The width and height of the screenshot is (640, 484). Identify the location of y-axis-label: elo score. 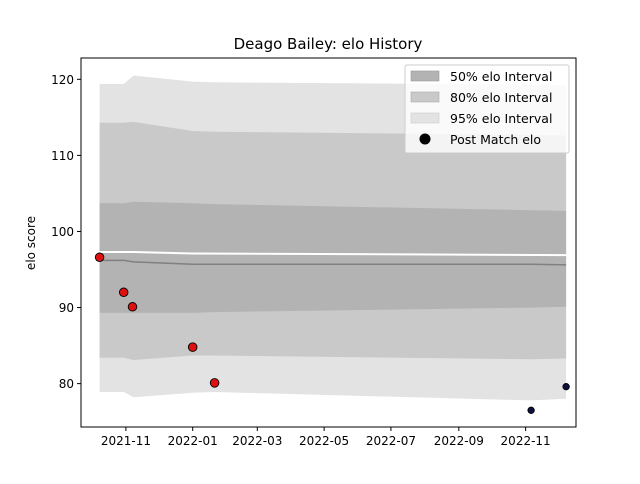
(31, 243).